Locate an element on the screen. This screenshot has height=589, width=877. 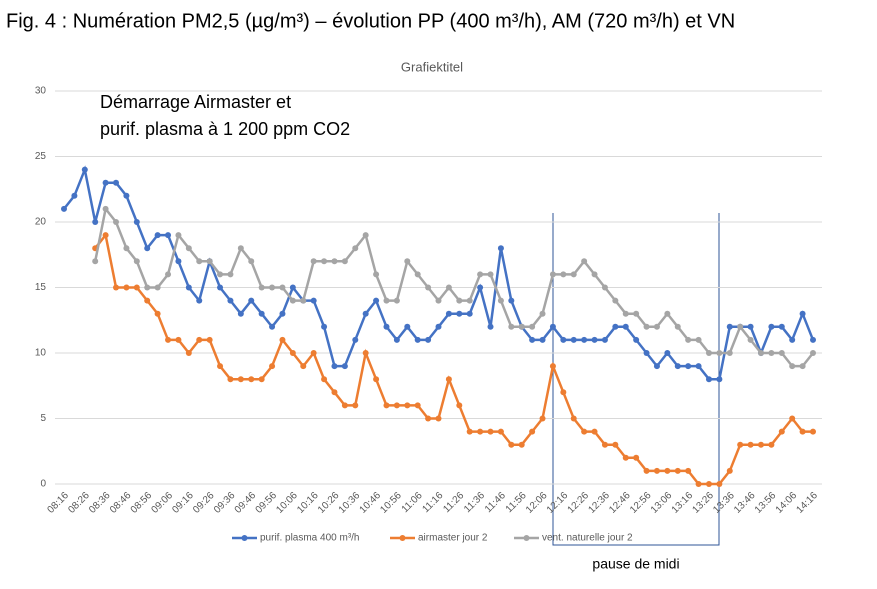
y-tick-label: 20 is located at coordinates (41, 222).